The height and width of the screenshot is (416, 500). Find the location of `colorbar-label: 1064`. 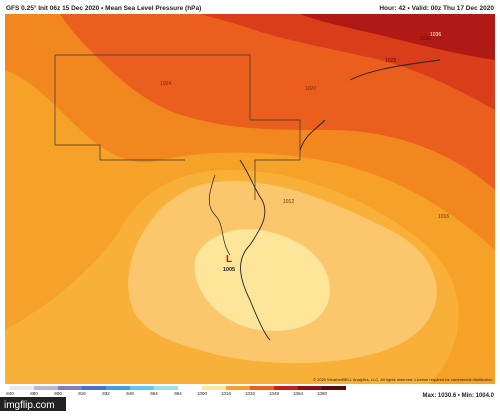

colorbar-label: 1064 is located at coordinates (298, 393).